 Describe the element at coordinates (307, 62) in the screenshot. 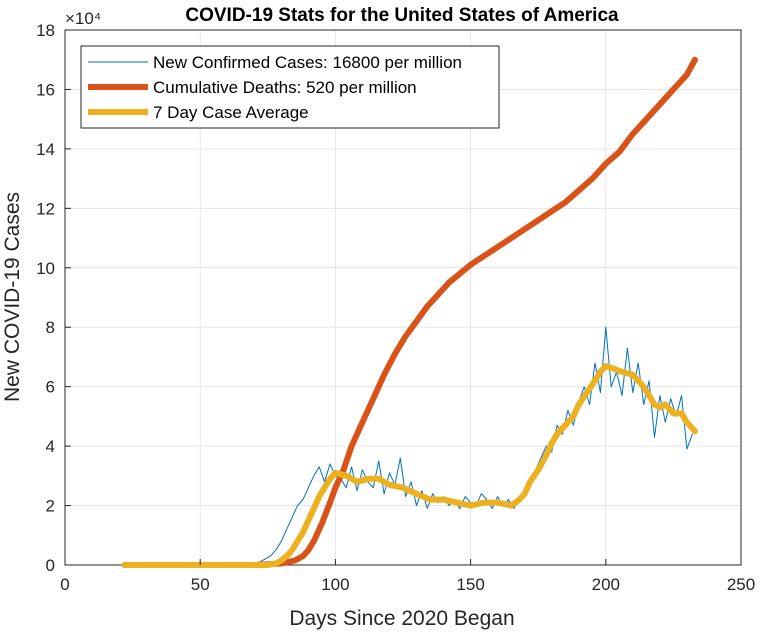

I see `legend-label-cases: New Confirmed Cases: 16800 per million` at that location.